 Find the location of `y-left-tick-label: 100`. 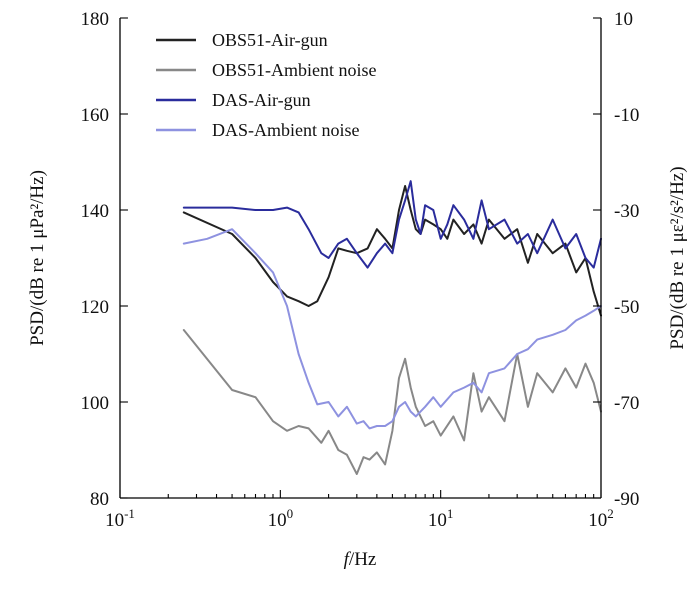

y-left-tick-label: 100 is located at coordinates (95, 403).